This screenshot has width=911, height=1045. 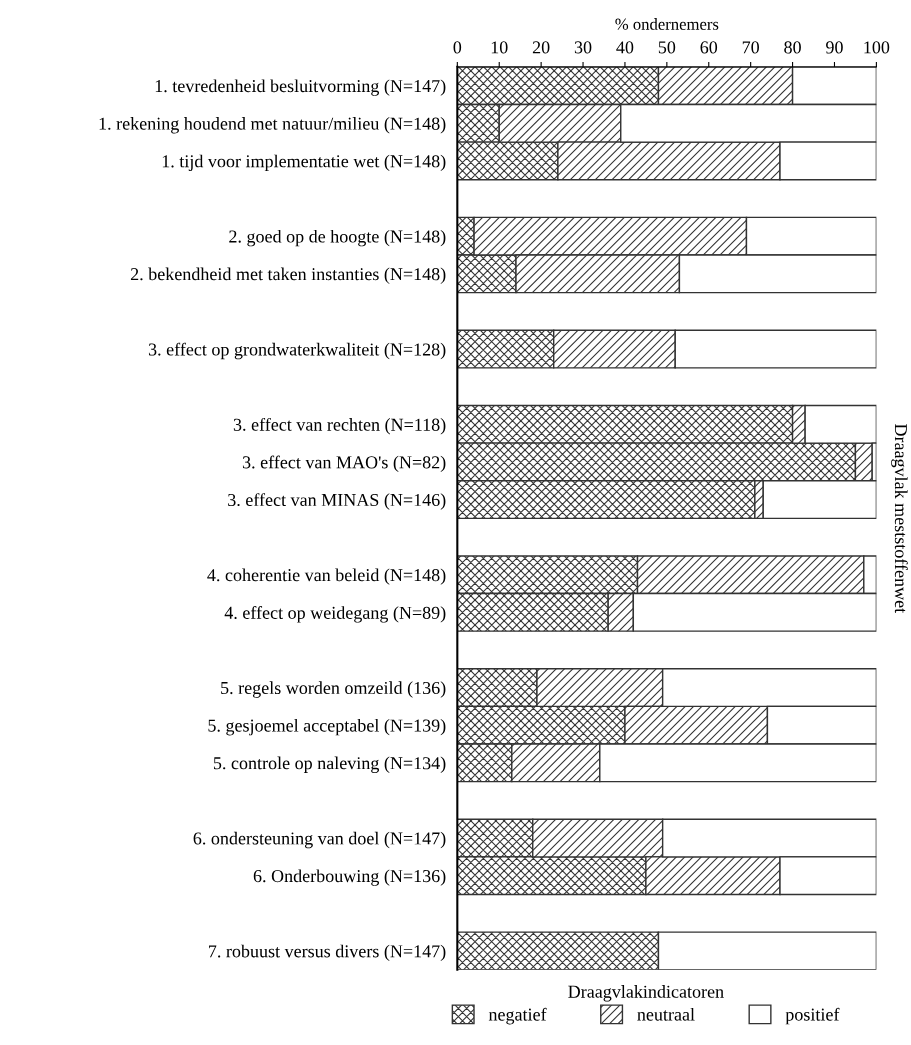 I want to click on y-tick-label: 3. effect van rechten (N=118), so click(x=339, y=426).